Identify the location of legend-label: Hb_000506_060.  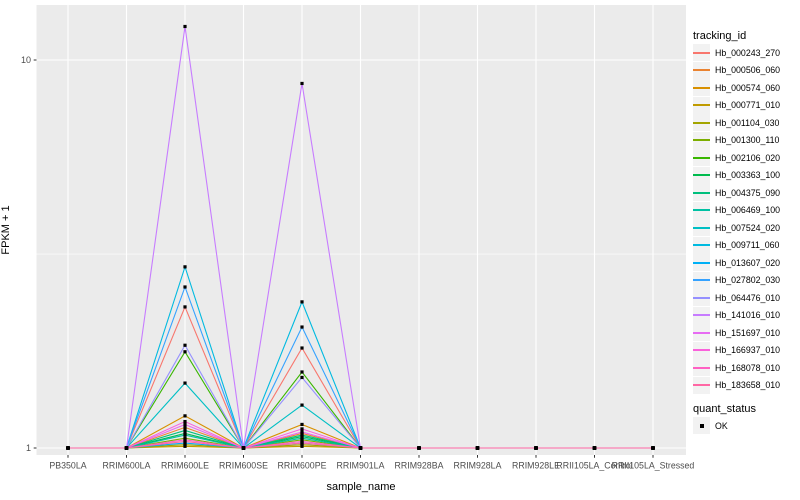
(748, 70).